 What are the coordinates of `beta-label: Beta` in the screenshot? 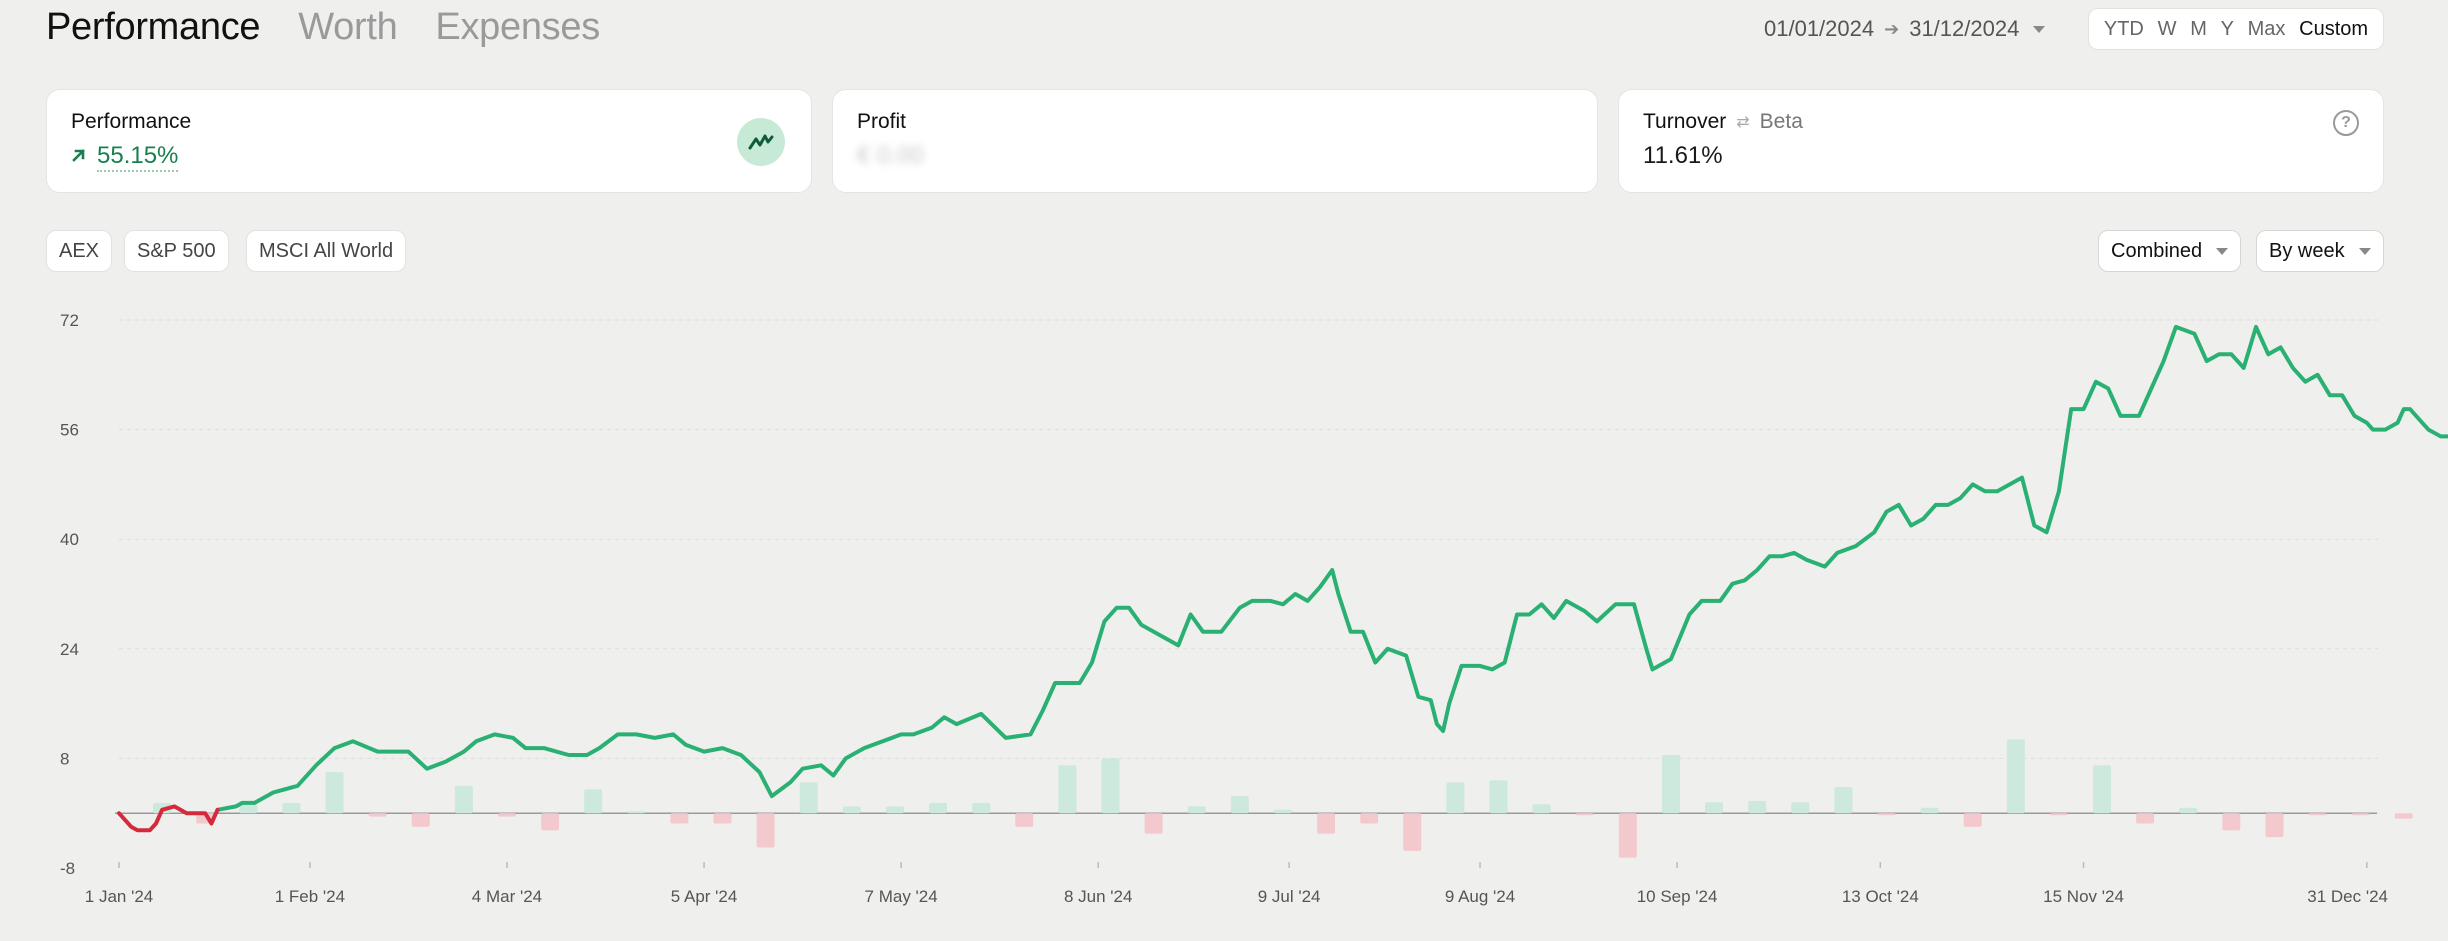 It's located at (1781, 121).